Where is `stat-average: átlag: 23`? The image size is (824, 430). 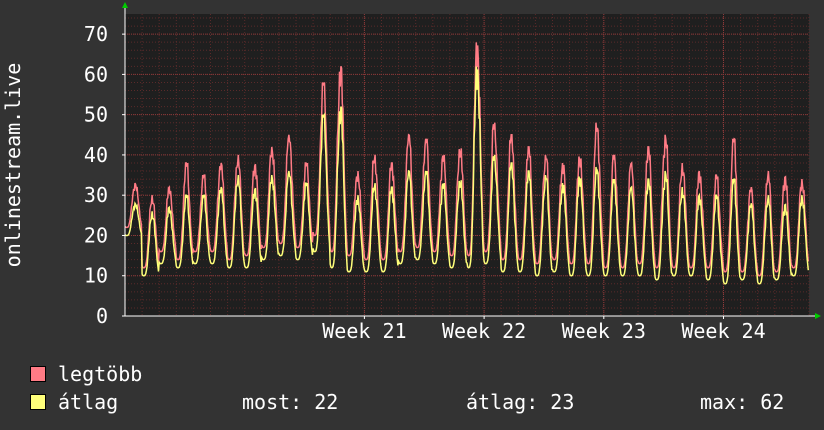 stat-average: átlag: 23 is located at coordinates (520, 402).